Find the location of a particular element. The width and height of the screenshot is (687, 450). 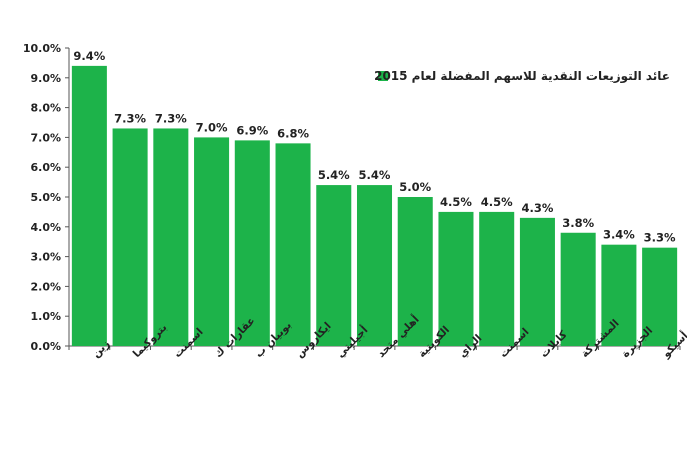

legend-swatch is located at coordinates (383, 76).